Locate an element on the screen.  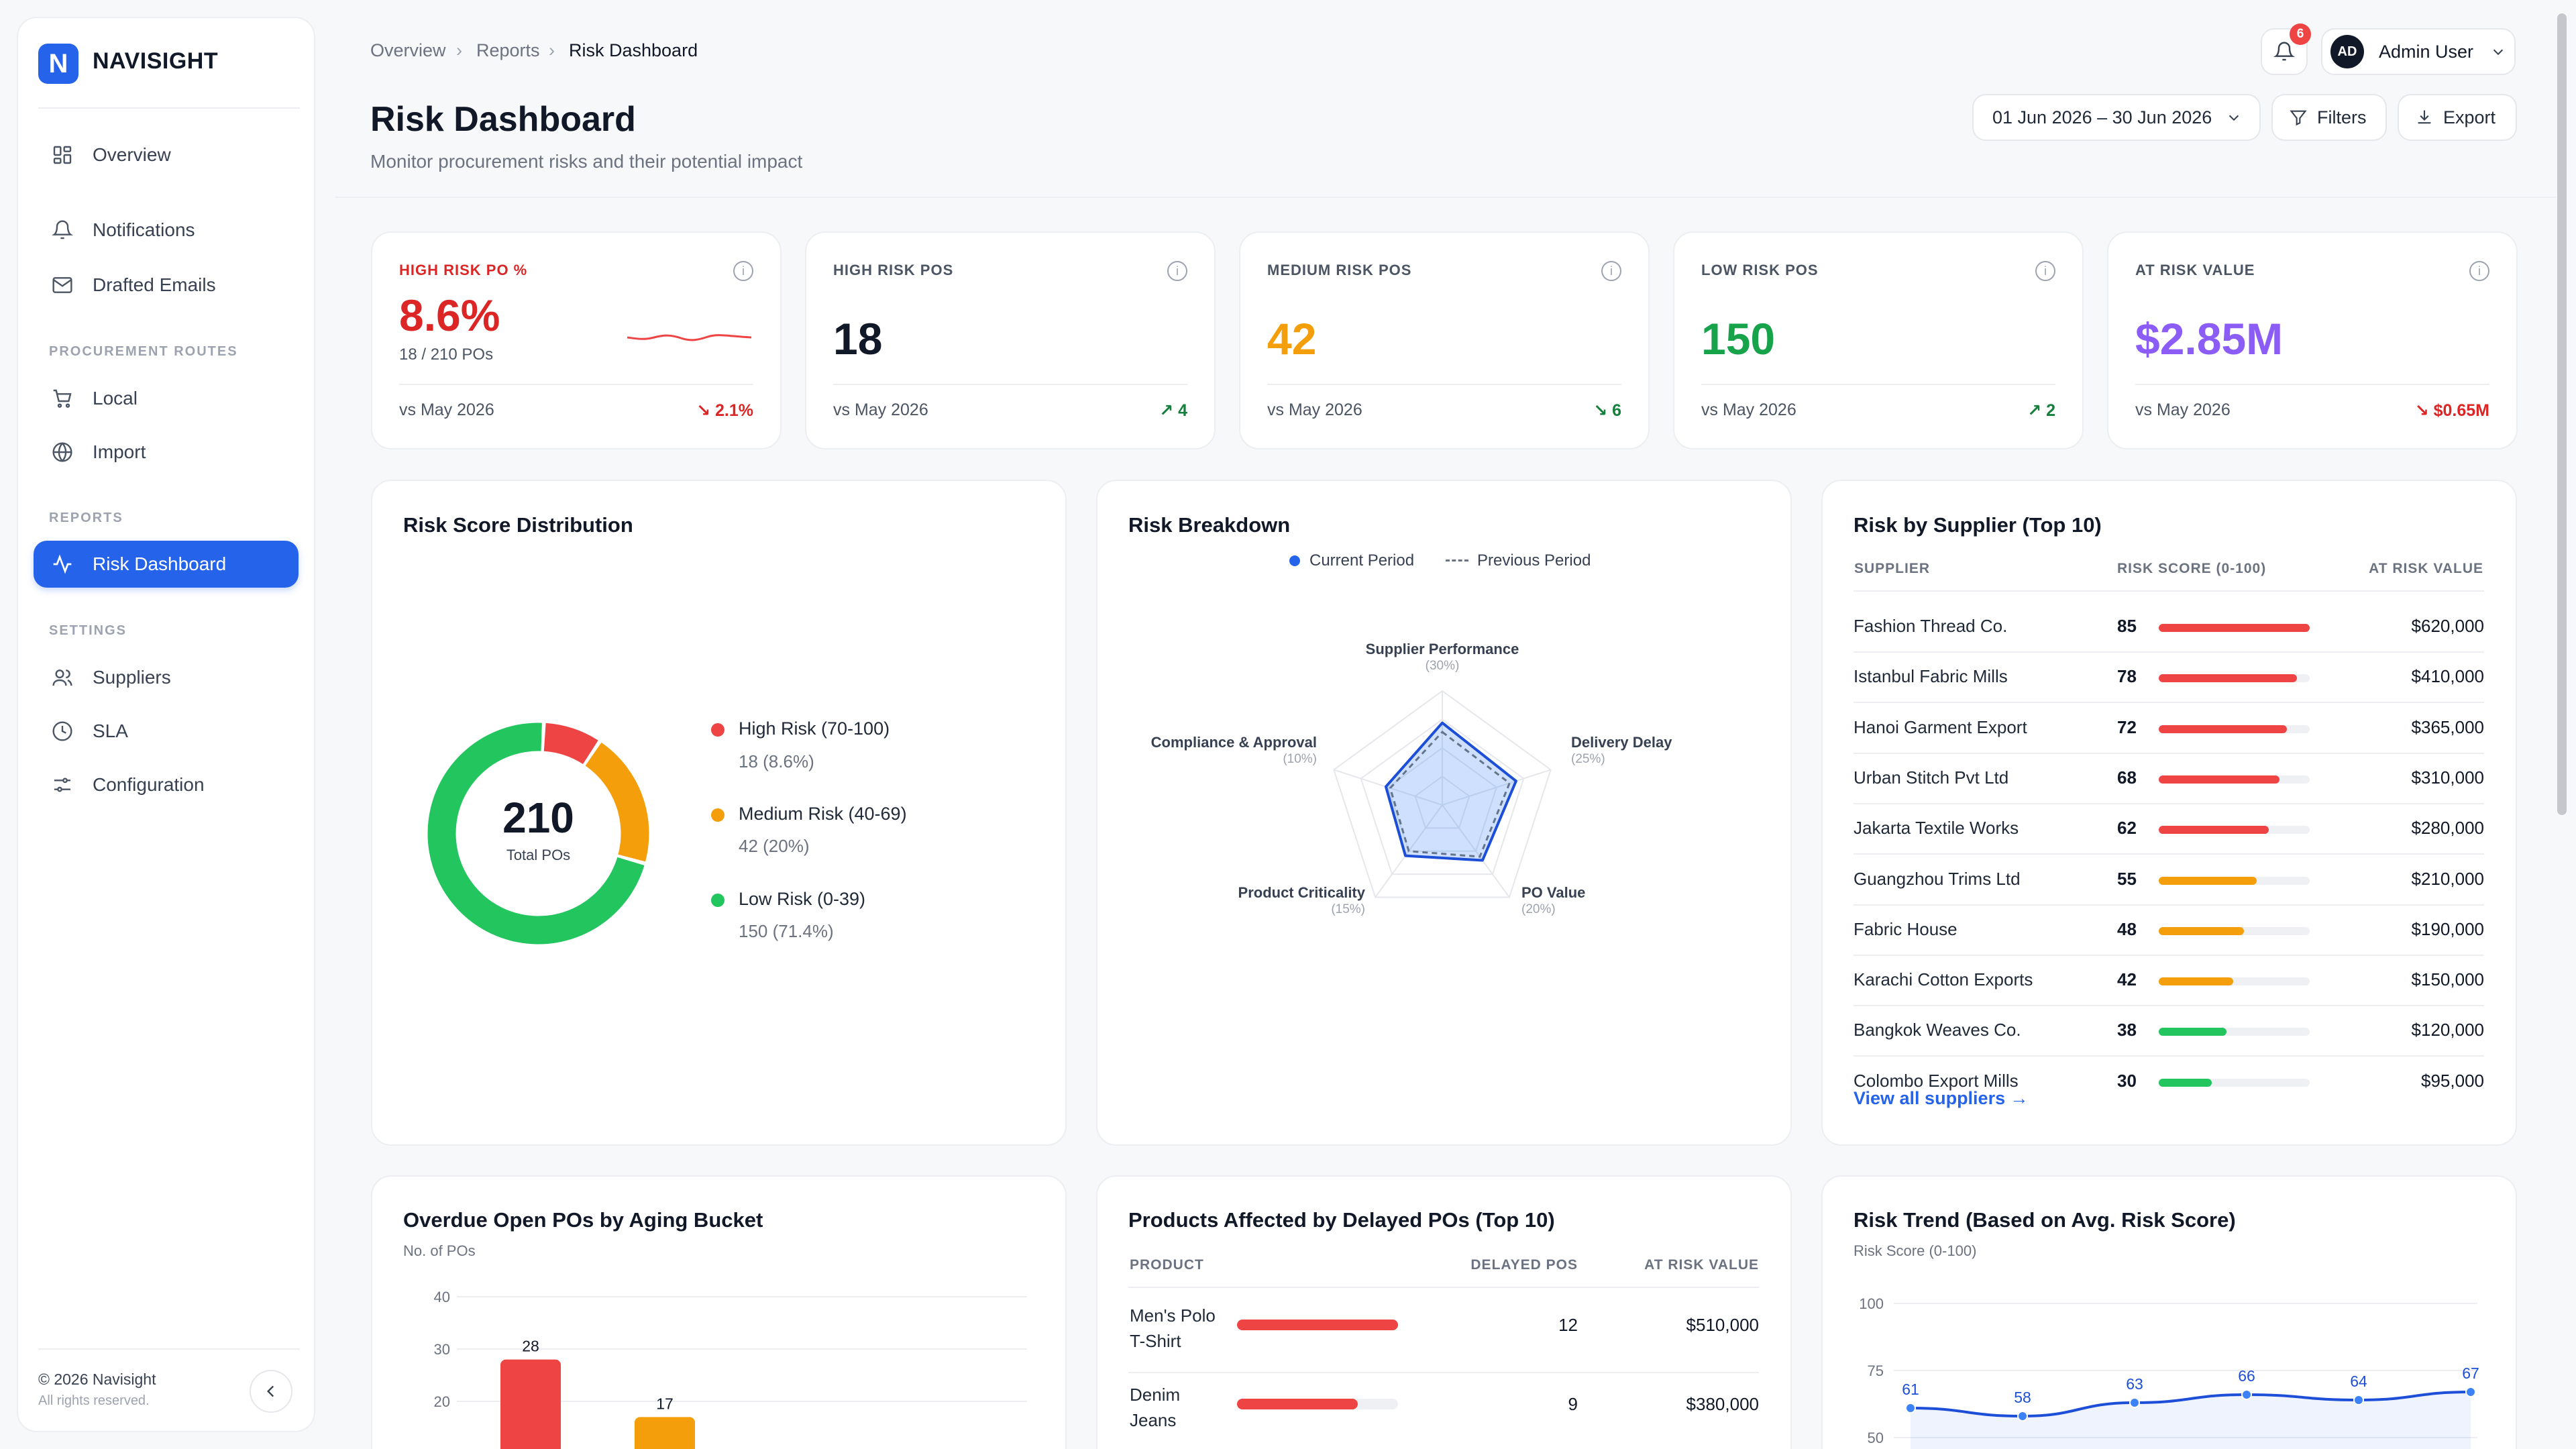
kpi-delta: ↘ 6 is located at coordinates (1607, 410).